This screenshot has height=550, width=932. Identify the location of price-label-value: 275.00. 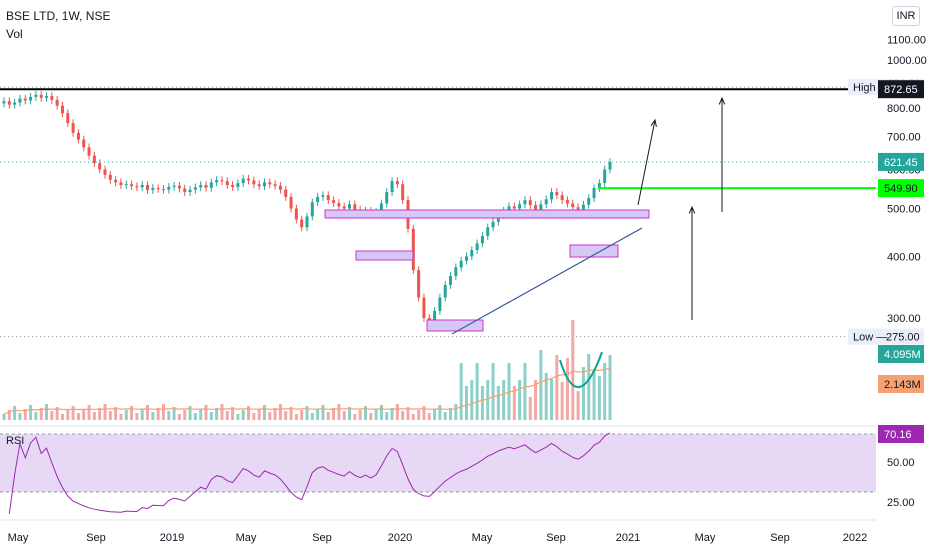
(903, 338).